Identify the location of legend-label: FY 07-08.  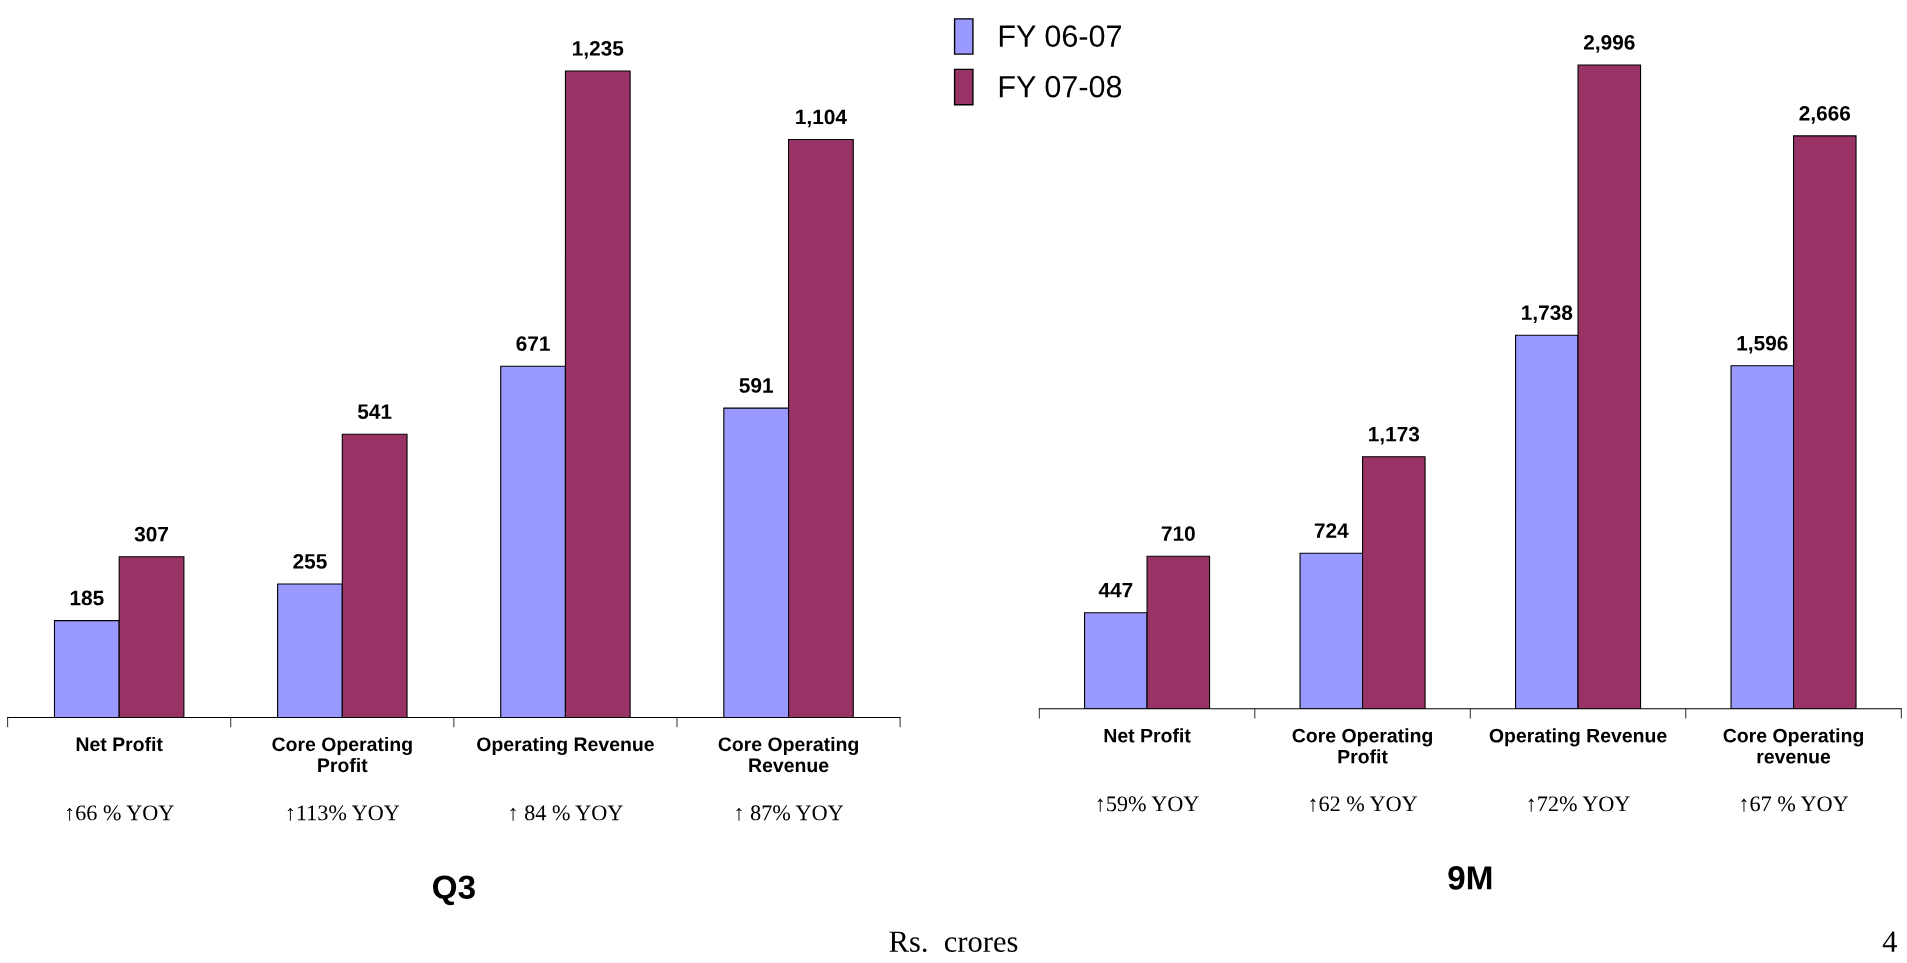
(1060, 86).